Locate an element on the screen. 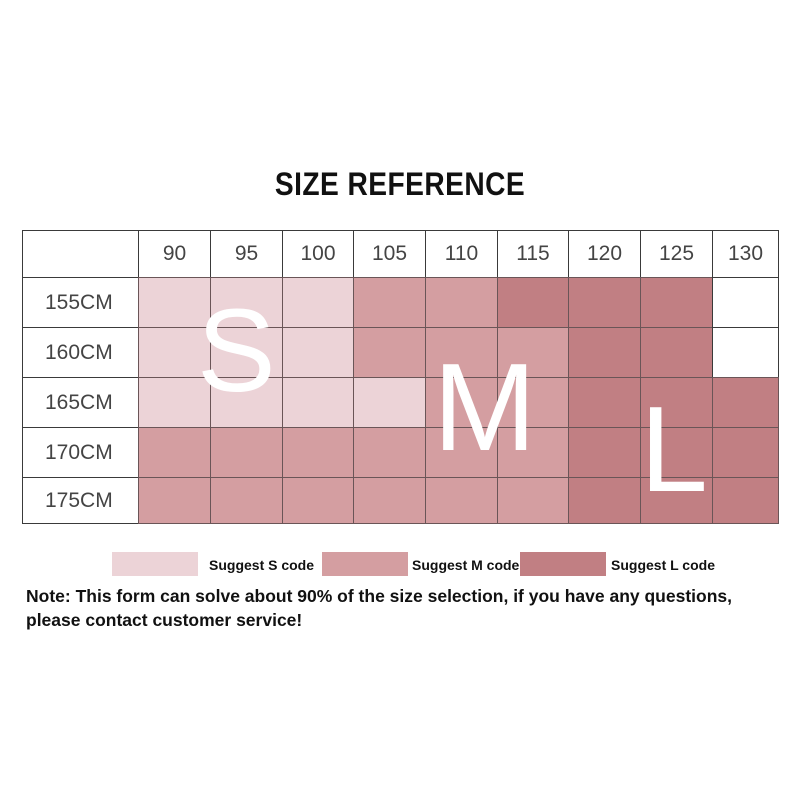 The width and height of the screenshot is (800, 800). column-header: 95 is located at coordinates (246, 254).